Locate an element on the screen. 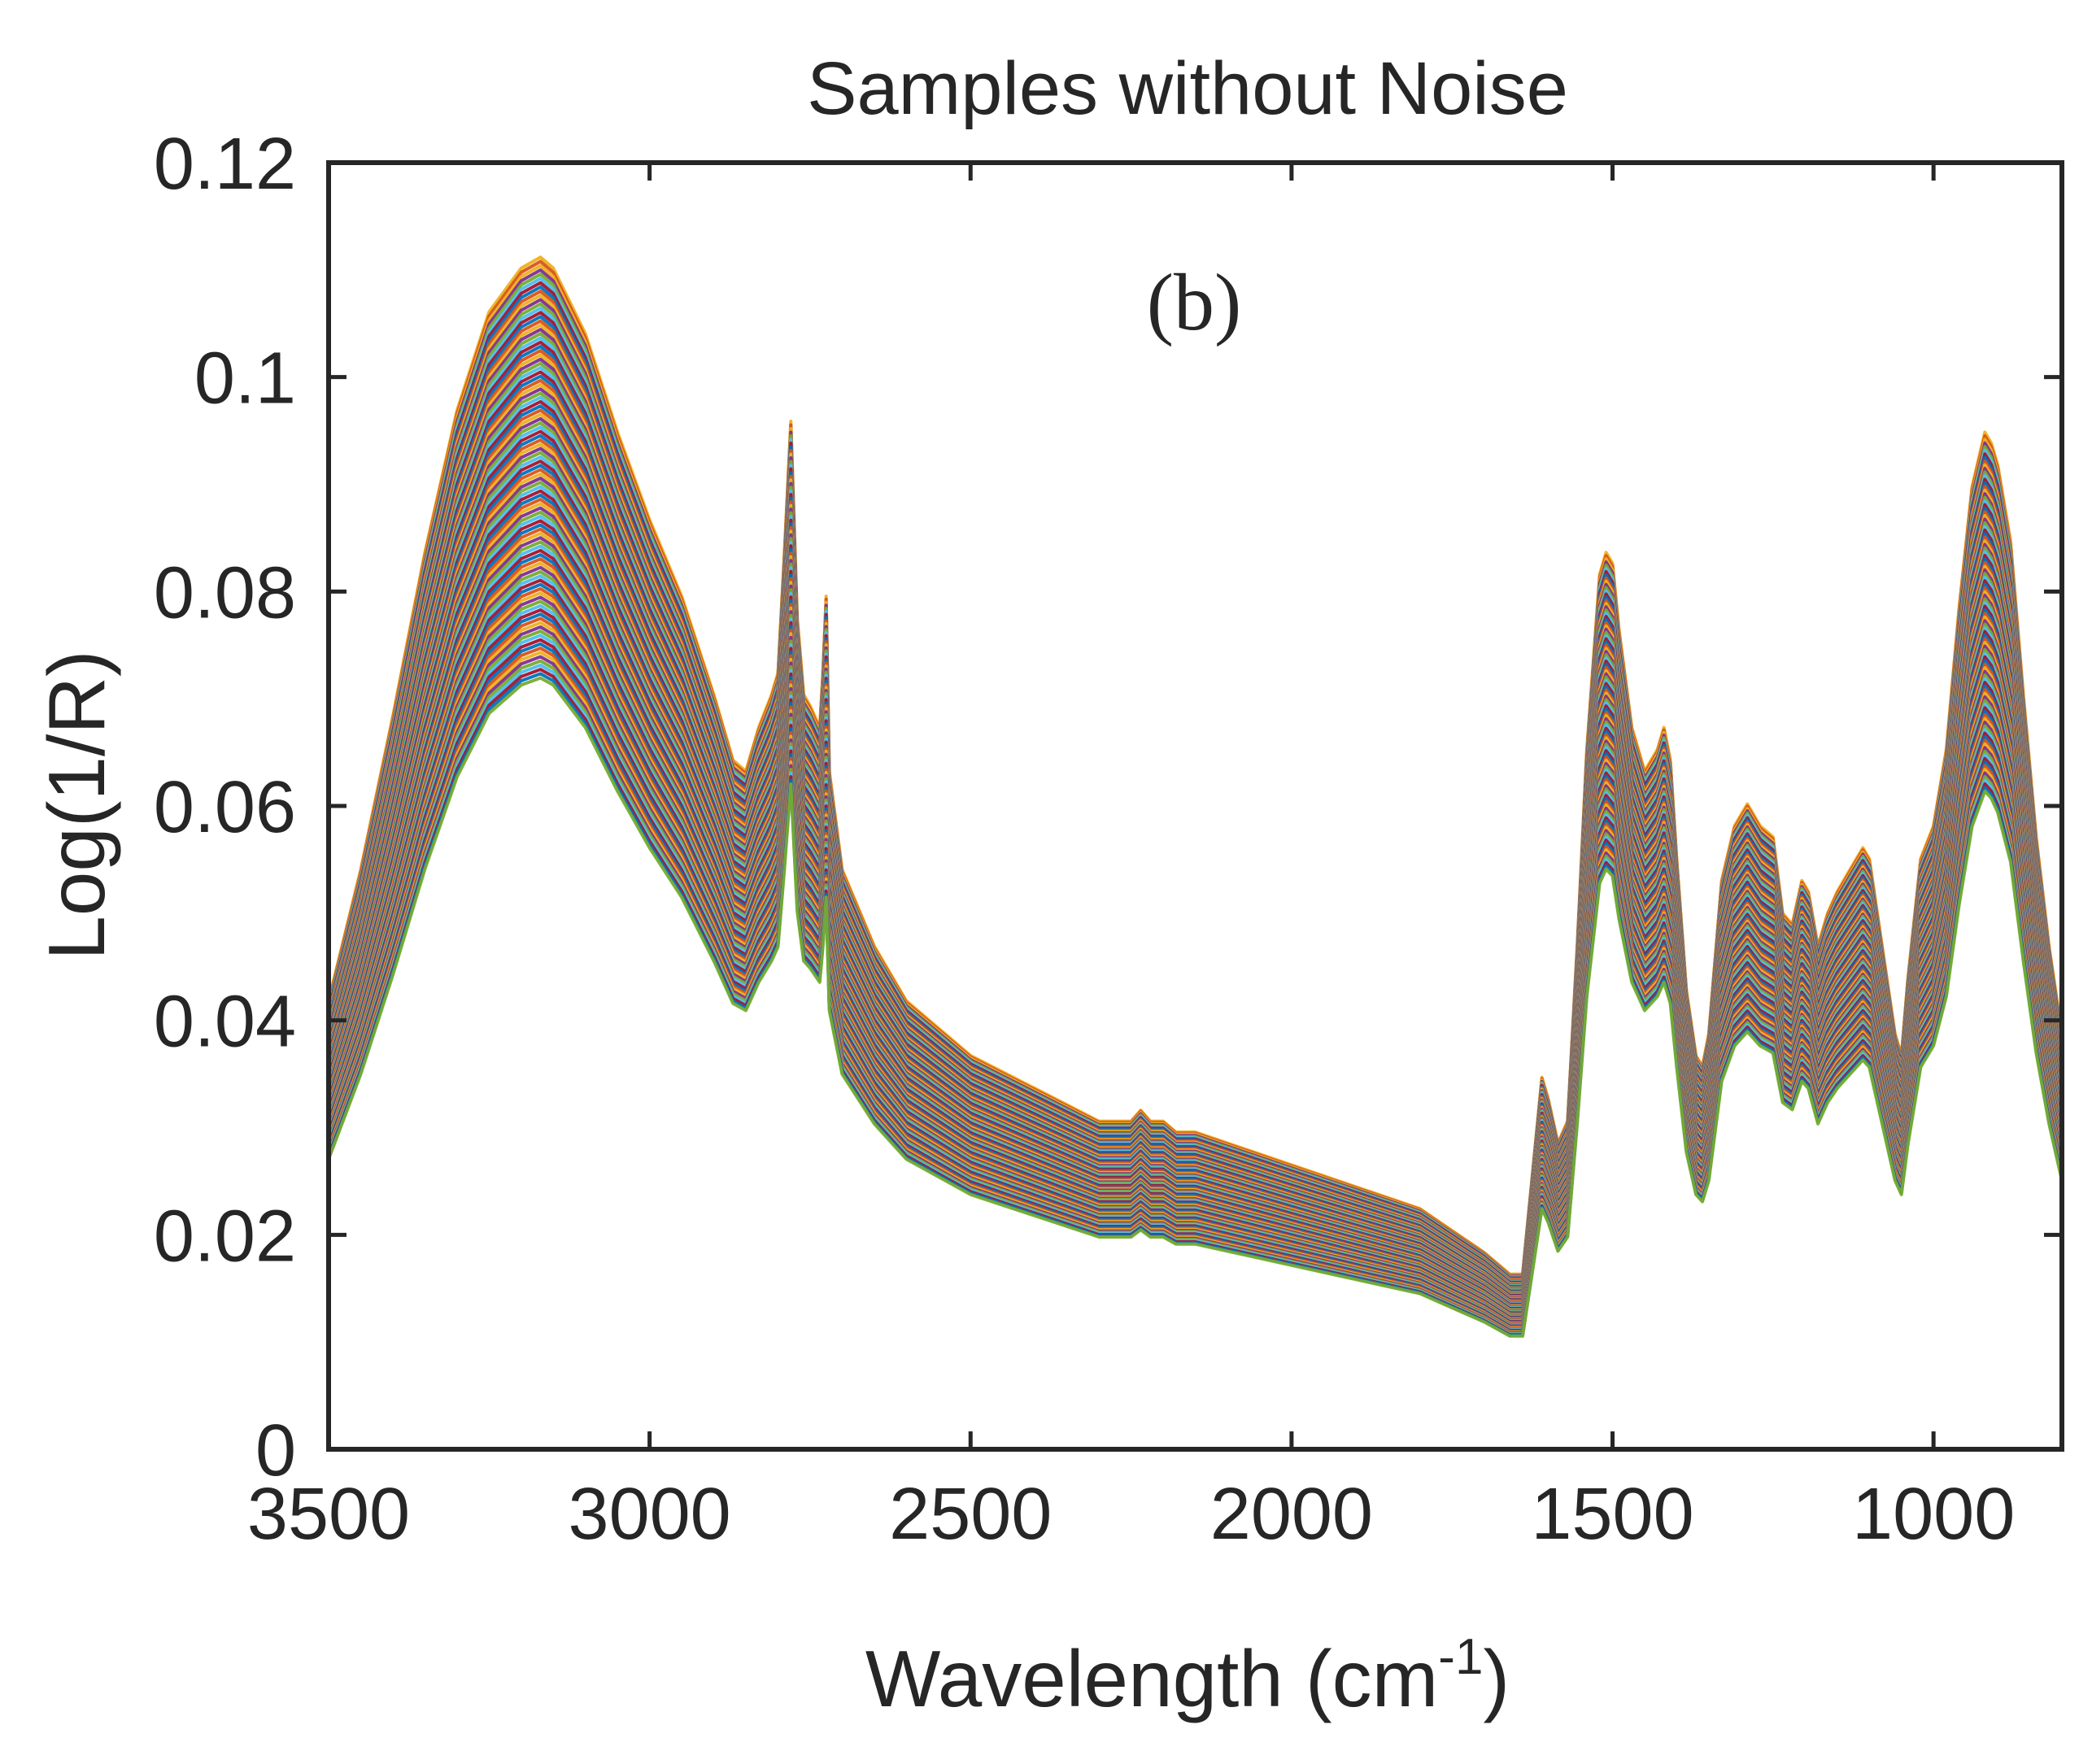  chart-title: Samples without Noise is located at coordinates (1187, 88).